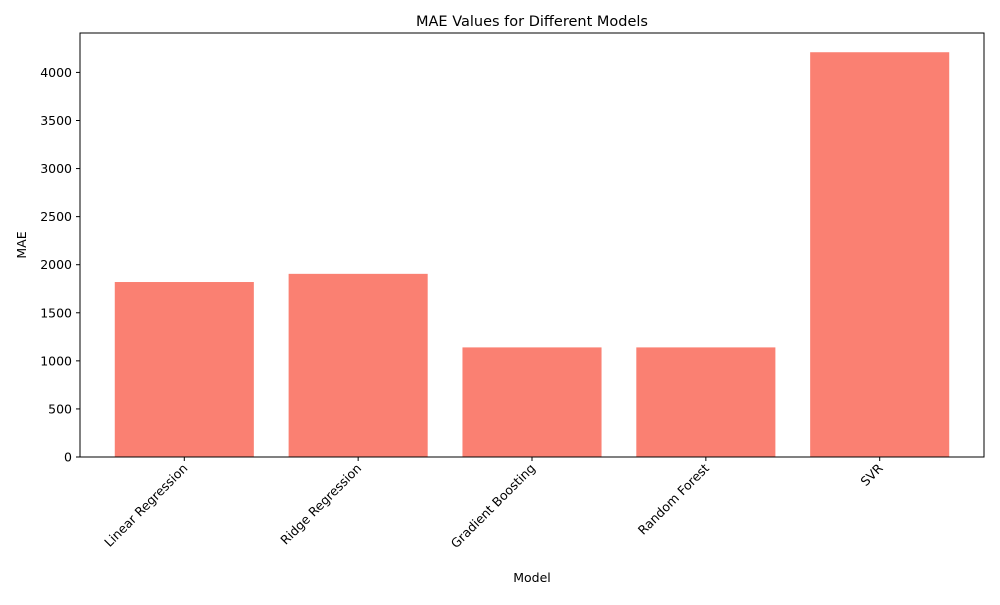 The width and height of the screenshot is (1000, 605). What do you see at coordinates (184, 369) in the screenshot?
I see `bar-linear-regression` at bounding box center [184, 369].